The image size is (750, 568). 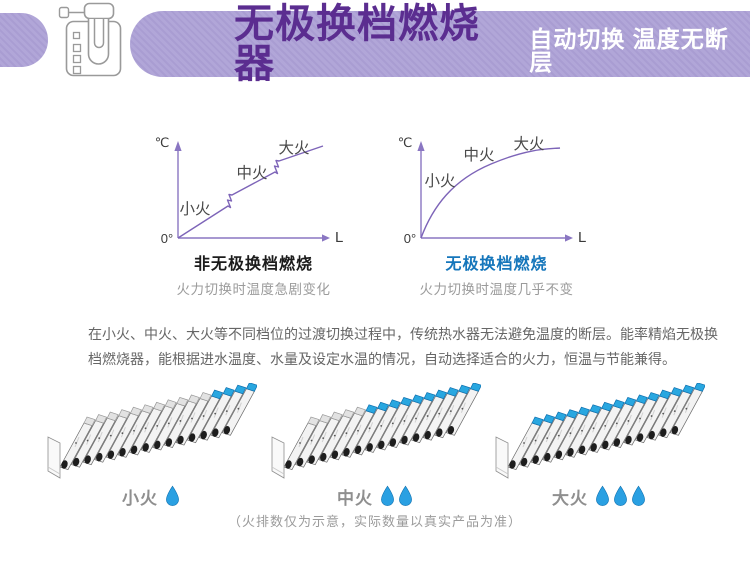 I want to click on chart-traditional: ℃ L 0° 小火 中火 大火 非无极换档燃烧 火力切换时温度急剧变化, so click(x=254, y=215).